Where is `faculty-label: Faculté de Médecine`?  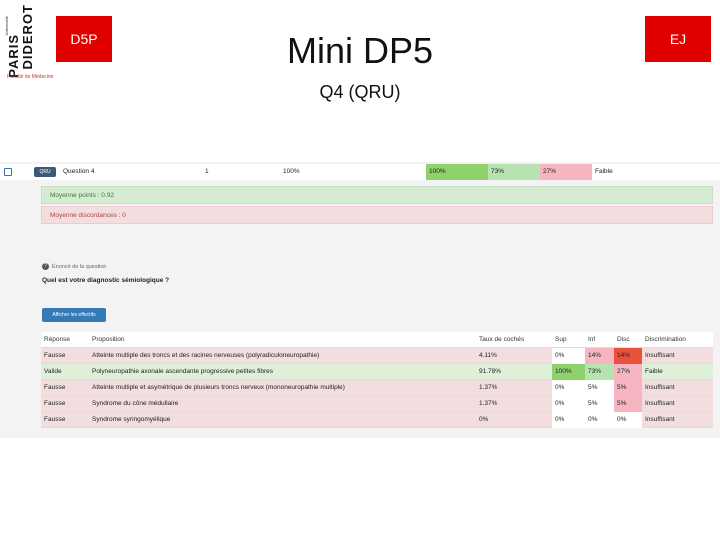 faculty-label: Faculté de Médecine is located at coordinates (30, 77).